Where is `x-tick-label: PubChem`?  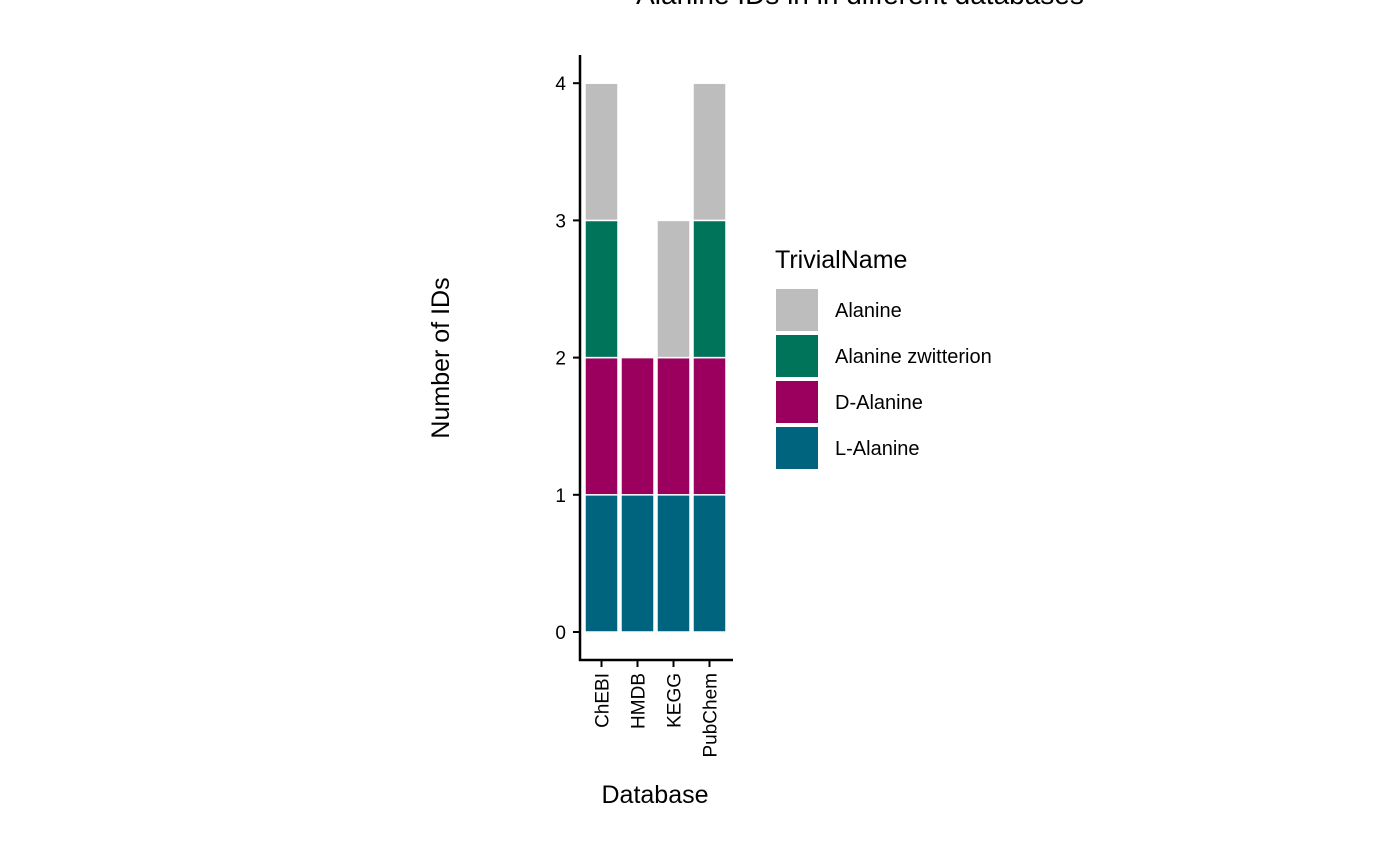
x-tick-label: PubChem is located at coordinates (711, 715).